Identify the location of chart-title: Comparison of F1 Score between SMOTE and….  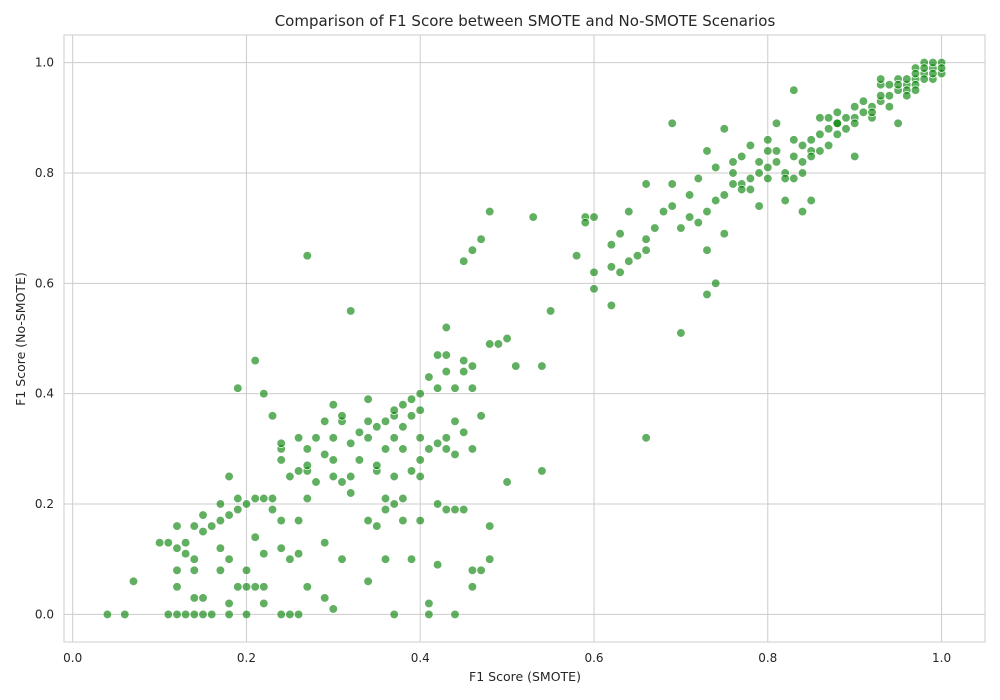
(525, 21).